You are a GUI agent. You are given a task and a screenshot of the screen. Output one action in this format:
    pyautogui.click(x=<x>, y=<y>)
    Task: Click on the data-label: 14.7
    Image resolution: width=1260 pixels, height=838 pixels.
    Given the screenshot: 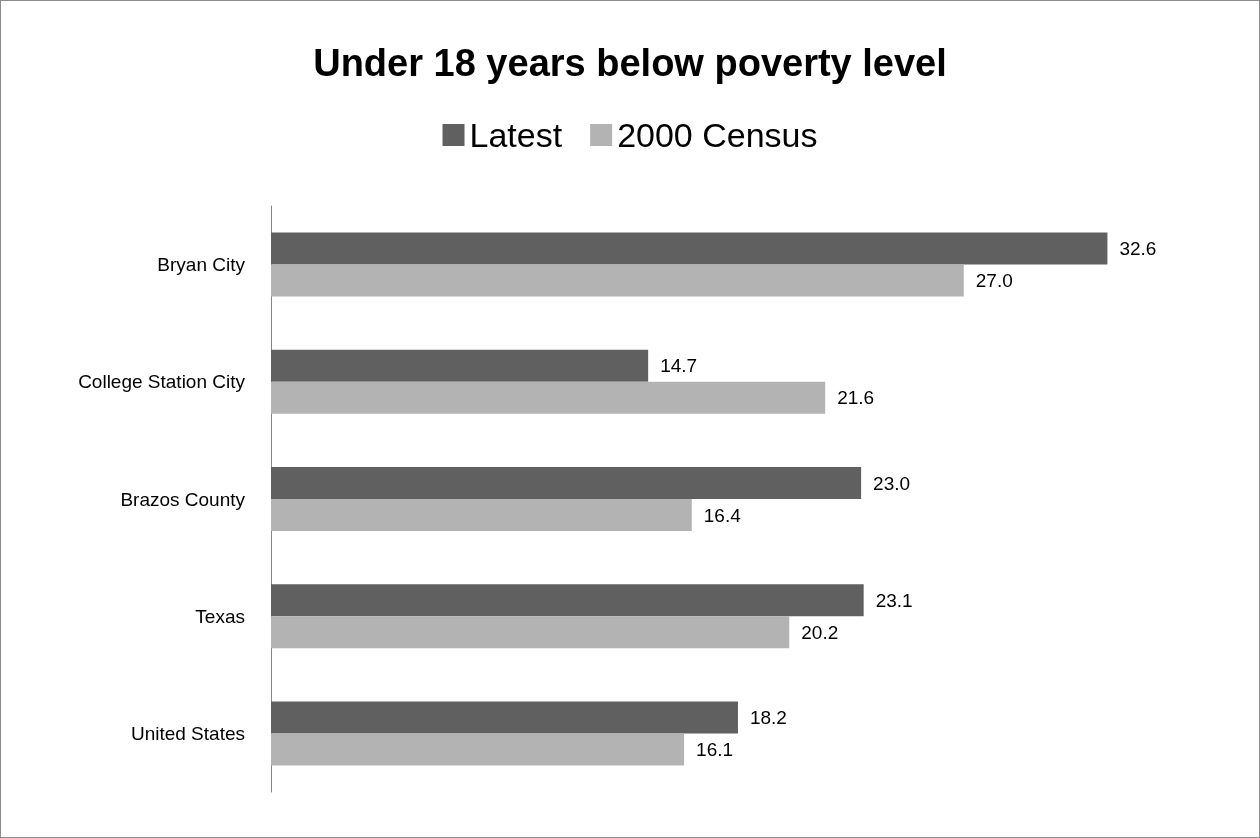 What is the action you would take?
    pyautogui.click(x=679, y=366)
    